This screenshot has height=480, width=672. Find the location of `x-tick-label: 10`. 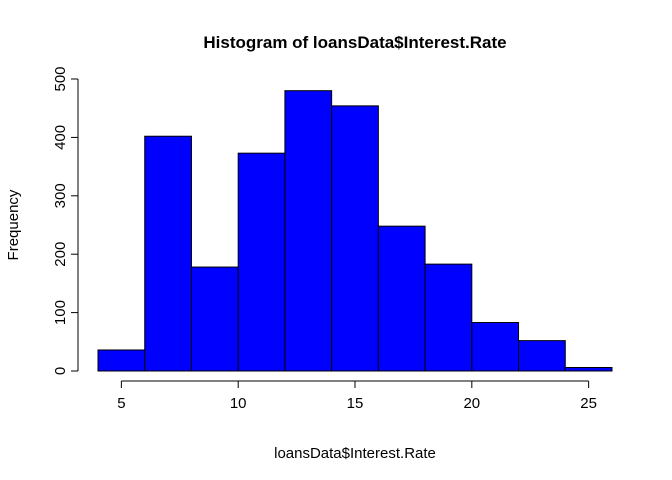

x-tick-label: 10 is located at coordinates (238, 403).